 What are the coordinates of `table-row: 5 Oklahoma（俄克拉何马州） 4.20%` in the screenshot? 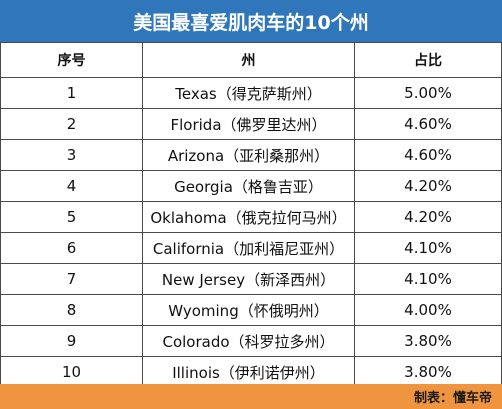 It's located at (251, 217).